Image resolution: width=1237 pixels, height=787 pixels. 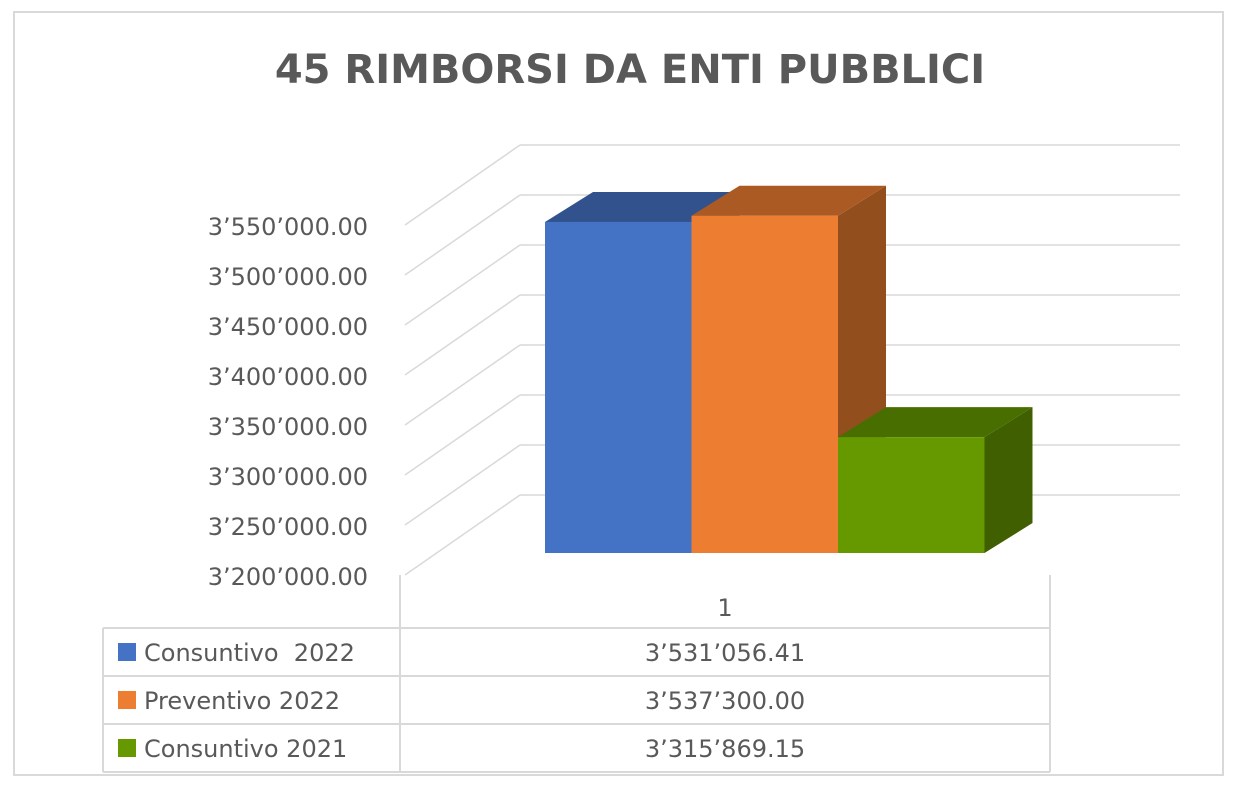 I want to click on y-tick-label: 3’300’000.00, so click(x=288, y=477).